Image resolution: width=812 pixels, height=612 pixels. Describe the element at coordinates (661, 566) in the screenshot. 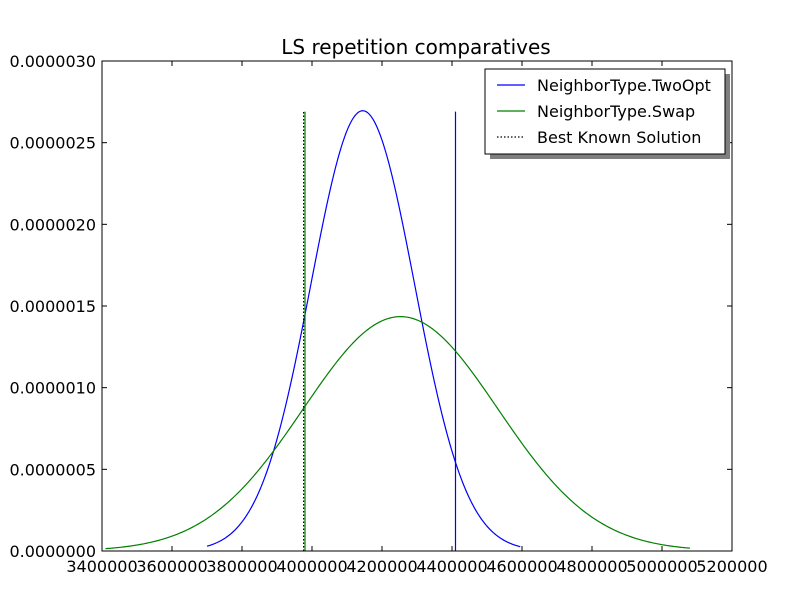

I see `x-tick-label: 5000000` at that location.